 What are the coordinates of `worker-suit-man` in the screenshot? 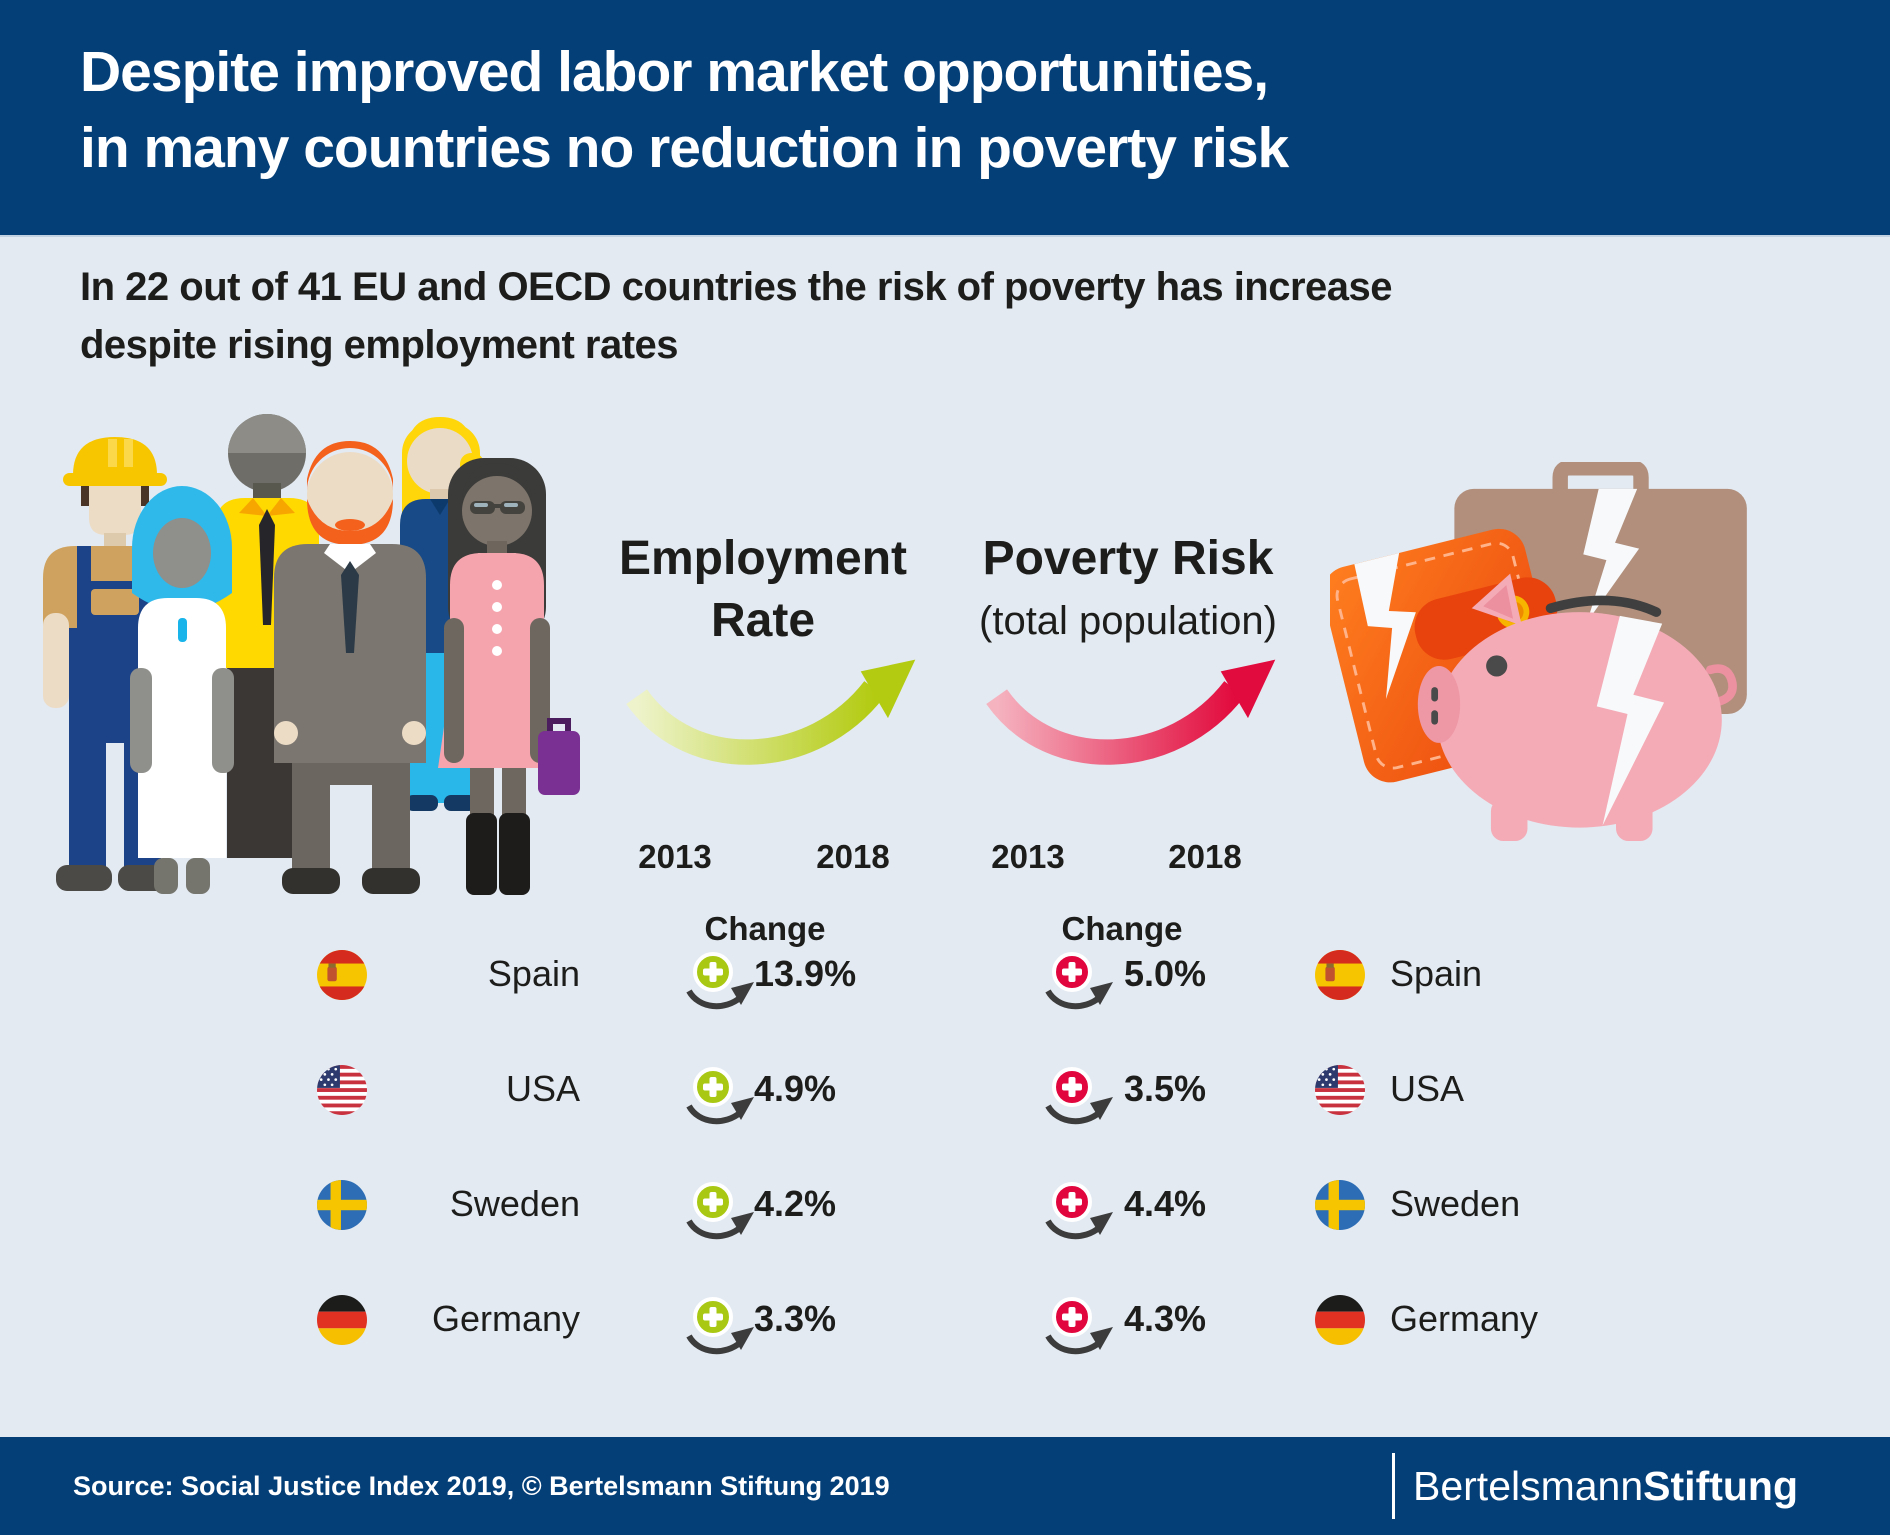 It's located at (350, 667).